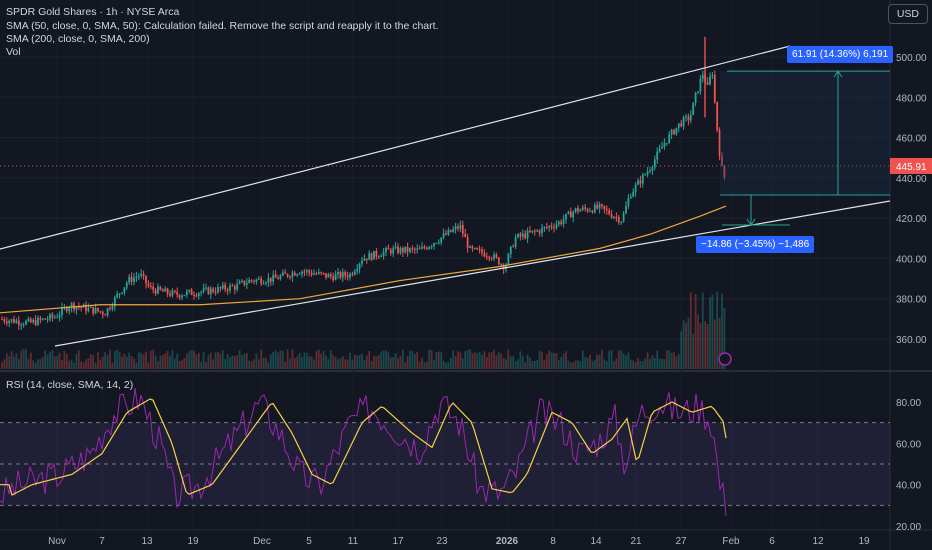  What do you see at coordinates (78, 39) in the screenshot?
I see `indicator-sma200-label: SMA (200, close, 0, SMA, 200)` at bounding box center [78, 39].